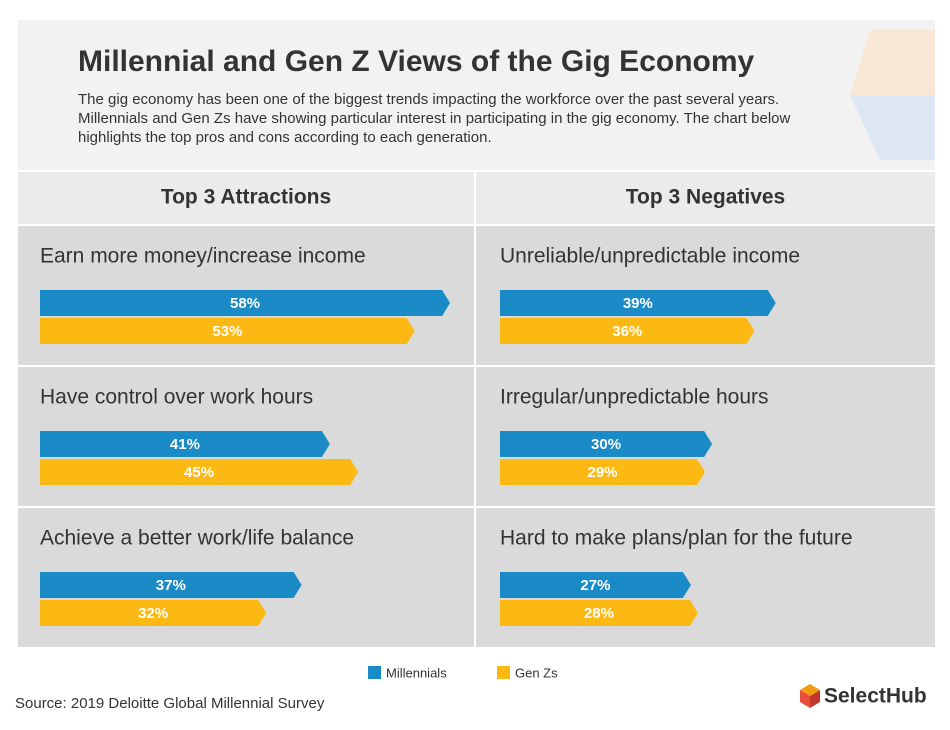 This screenshot has width=950, height=730. I want to click on value-label: 53%, so click(227, 331).